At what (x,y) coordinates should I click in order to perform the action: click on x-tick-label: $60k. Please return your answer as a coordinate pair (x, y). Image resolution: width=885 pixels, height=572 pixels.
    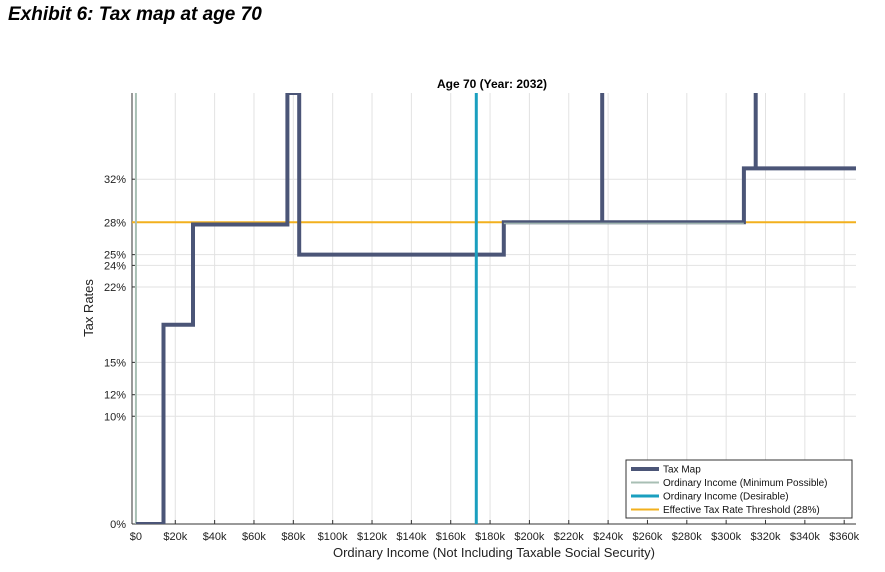
    Looking at the image, I should click on (254, 537).